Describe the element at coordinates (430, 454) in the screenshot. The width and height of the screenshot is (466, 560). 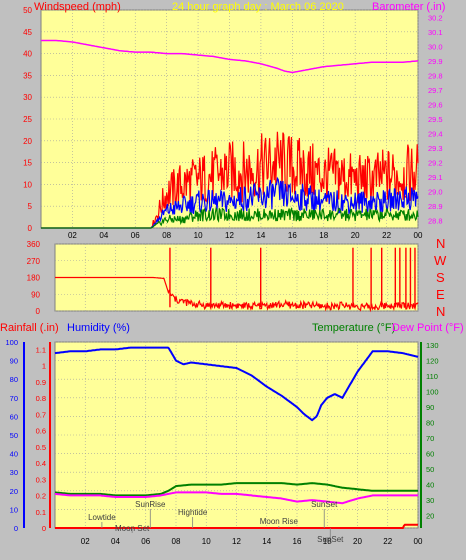
I see `temperature-tick-label: 60` at that location.